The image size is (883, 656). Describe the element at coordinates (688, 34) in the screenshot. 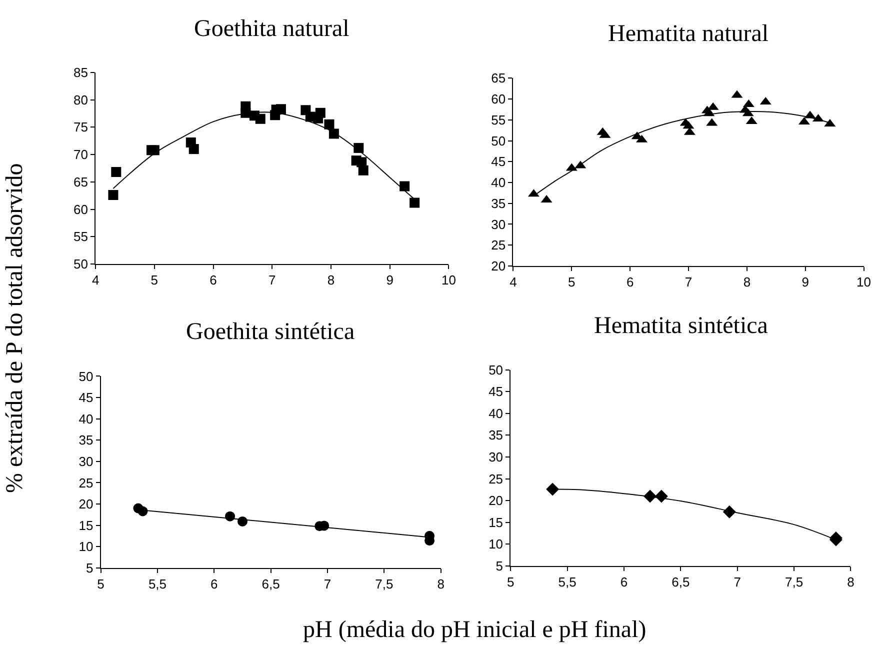

I see `chart-title: Hematita natural` at that location.